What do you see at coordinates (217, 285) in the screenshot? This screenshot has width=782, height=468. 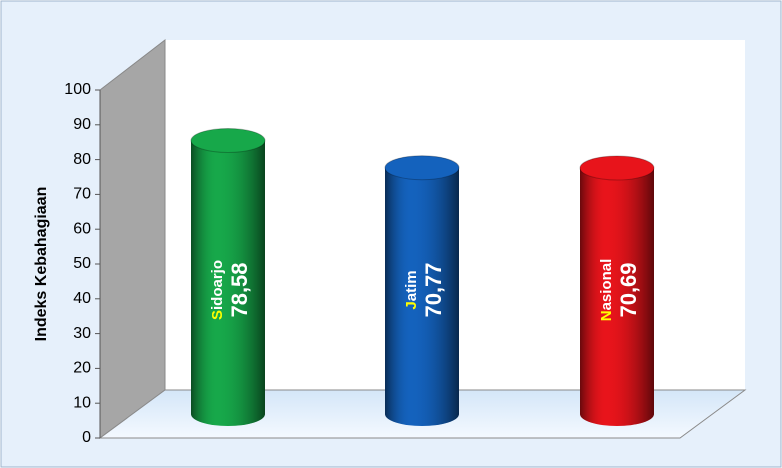 I see `category-rest: idoarjo` at bounding box center [217, 285].